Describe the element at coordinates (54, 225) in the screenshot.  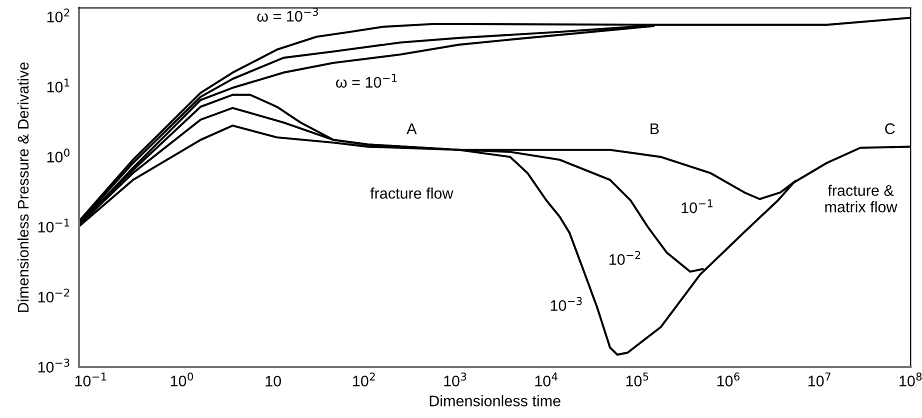
I see `y-tick-label: 10$^{−1}$` at that location.